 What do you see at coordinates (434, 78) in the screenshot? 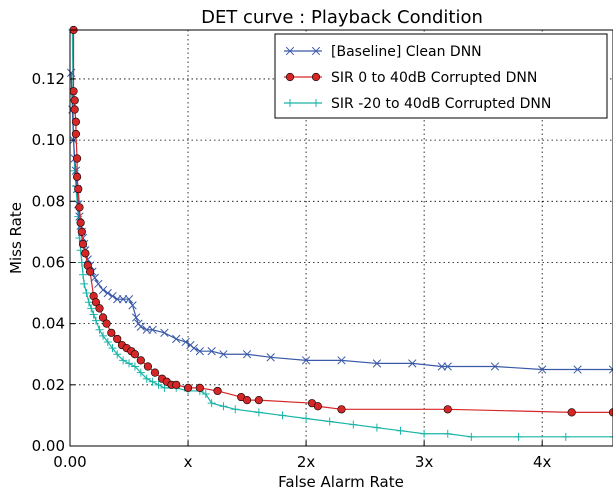
I see `legend-entry-label: SIR 0 to 40dB Corrupted DNN` at bounding box center [434, 78].